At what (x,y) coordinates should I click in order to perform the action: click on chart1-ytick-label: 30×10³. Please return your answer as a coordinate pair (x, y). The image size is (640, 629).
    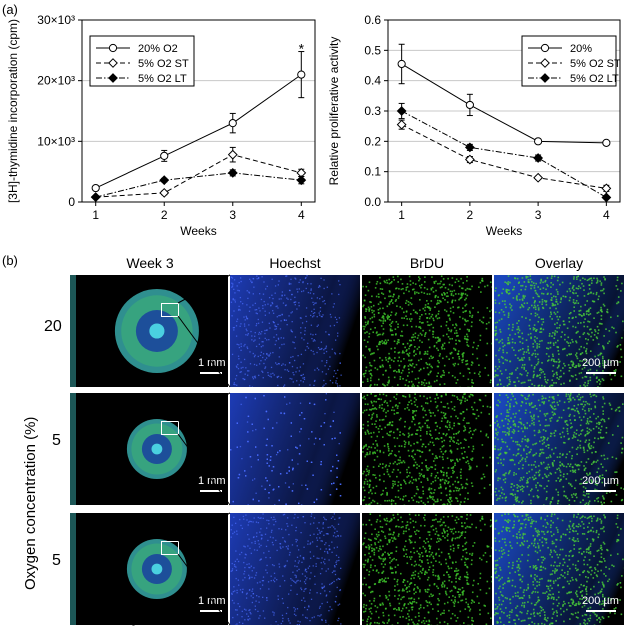
    Looking at the image, I should click on (56, 20).